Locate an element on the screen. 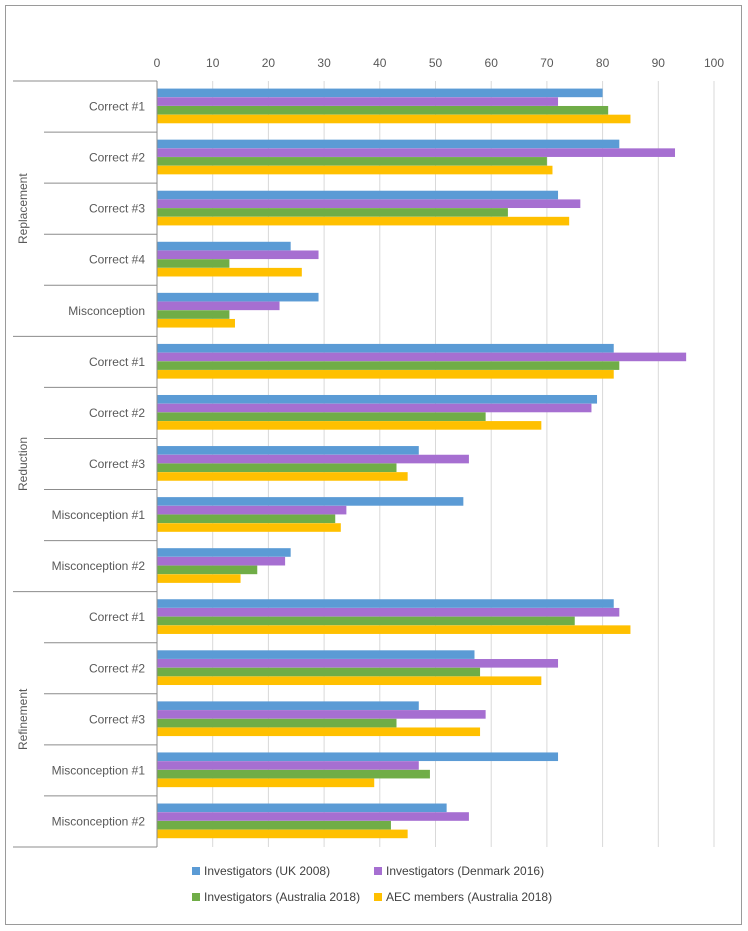 The height and width of the screenshot is (931, 748). x-axis-ticks: 0 10 20 30 40 50 60 70 80 90 100 is located at coordinates (439, 63).